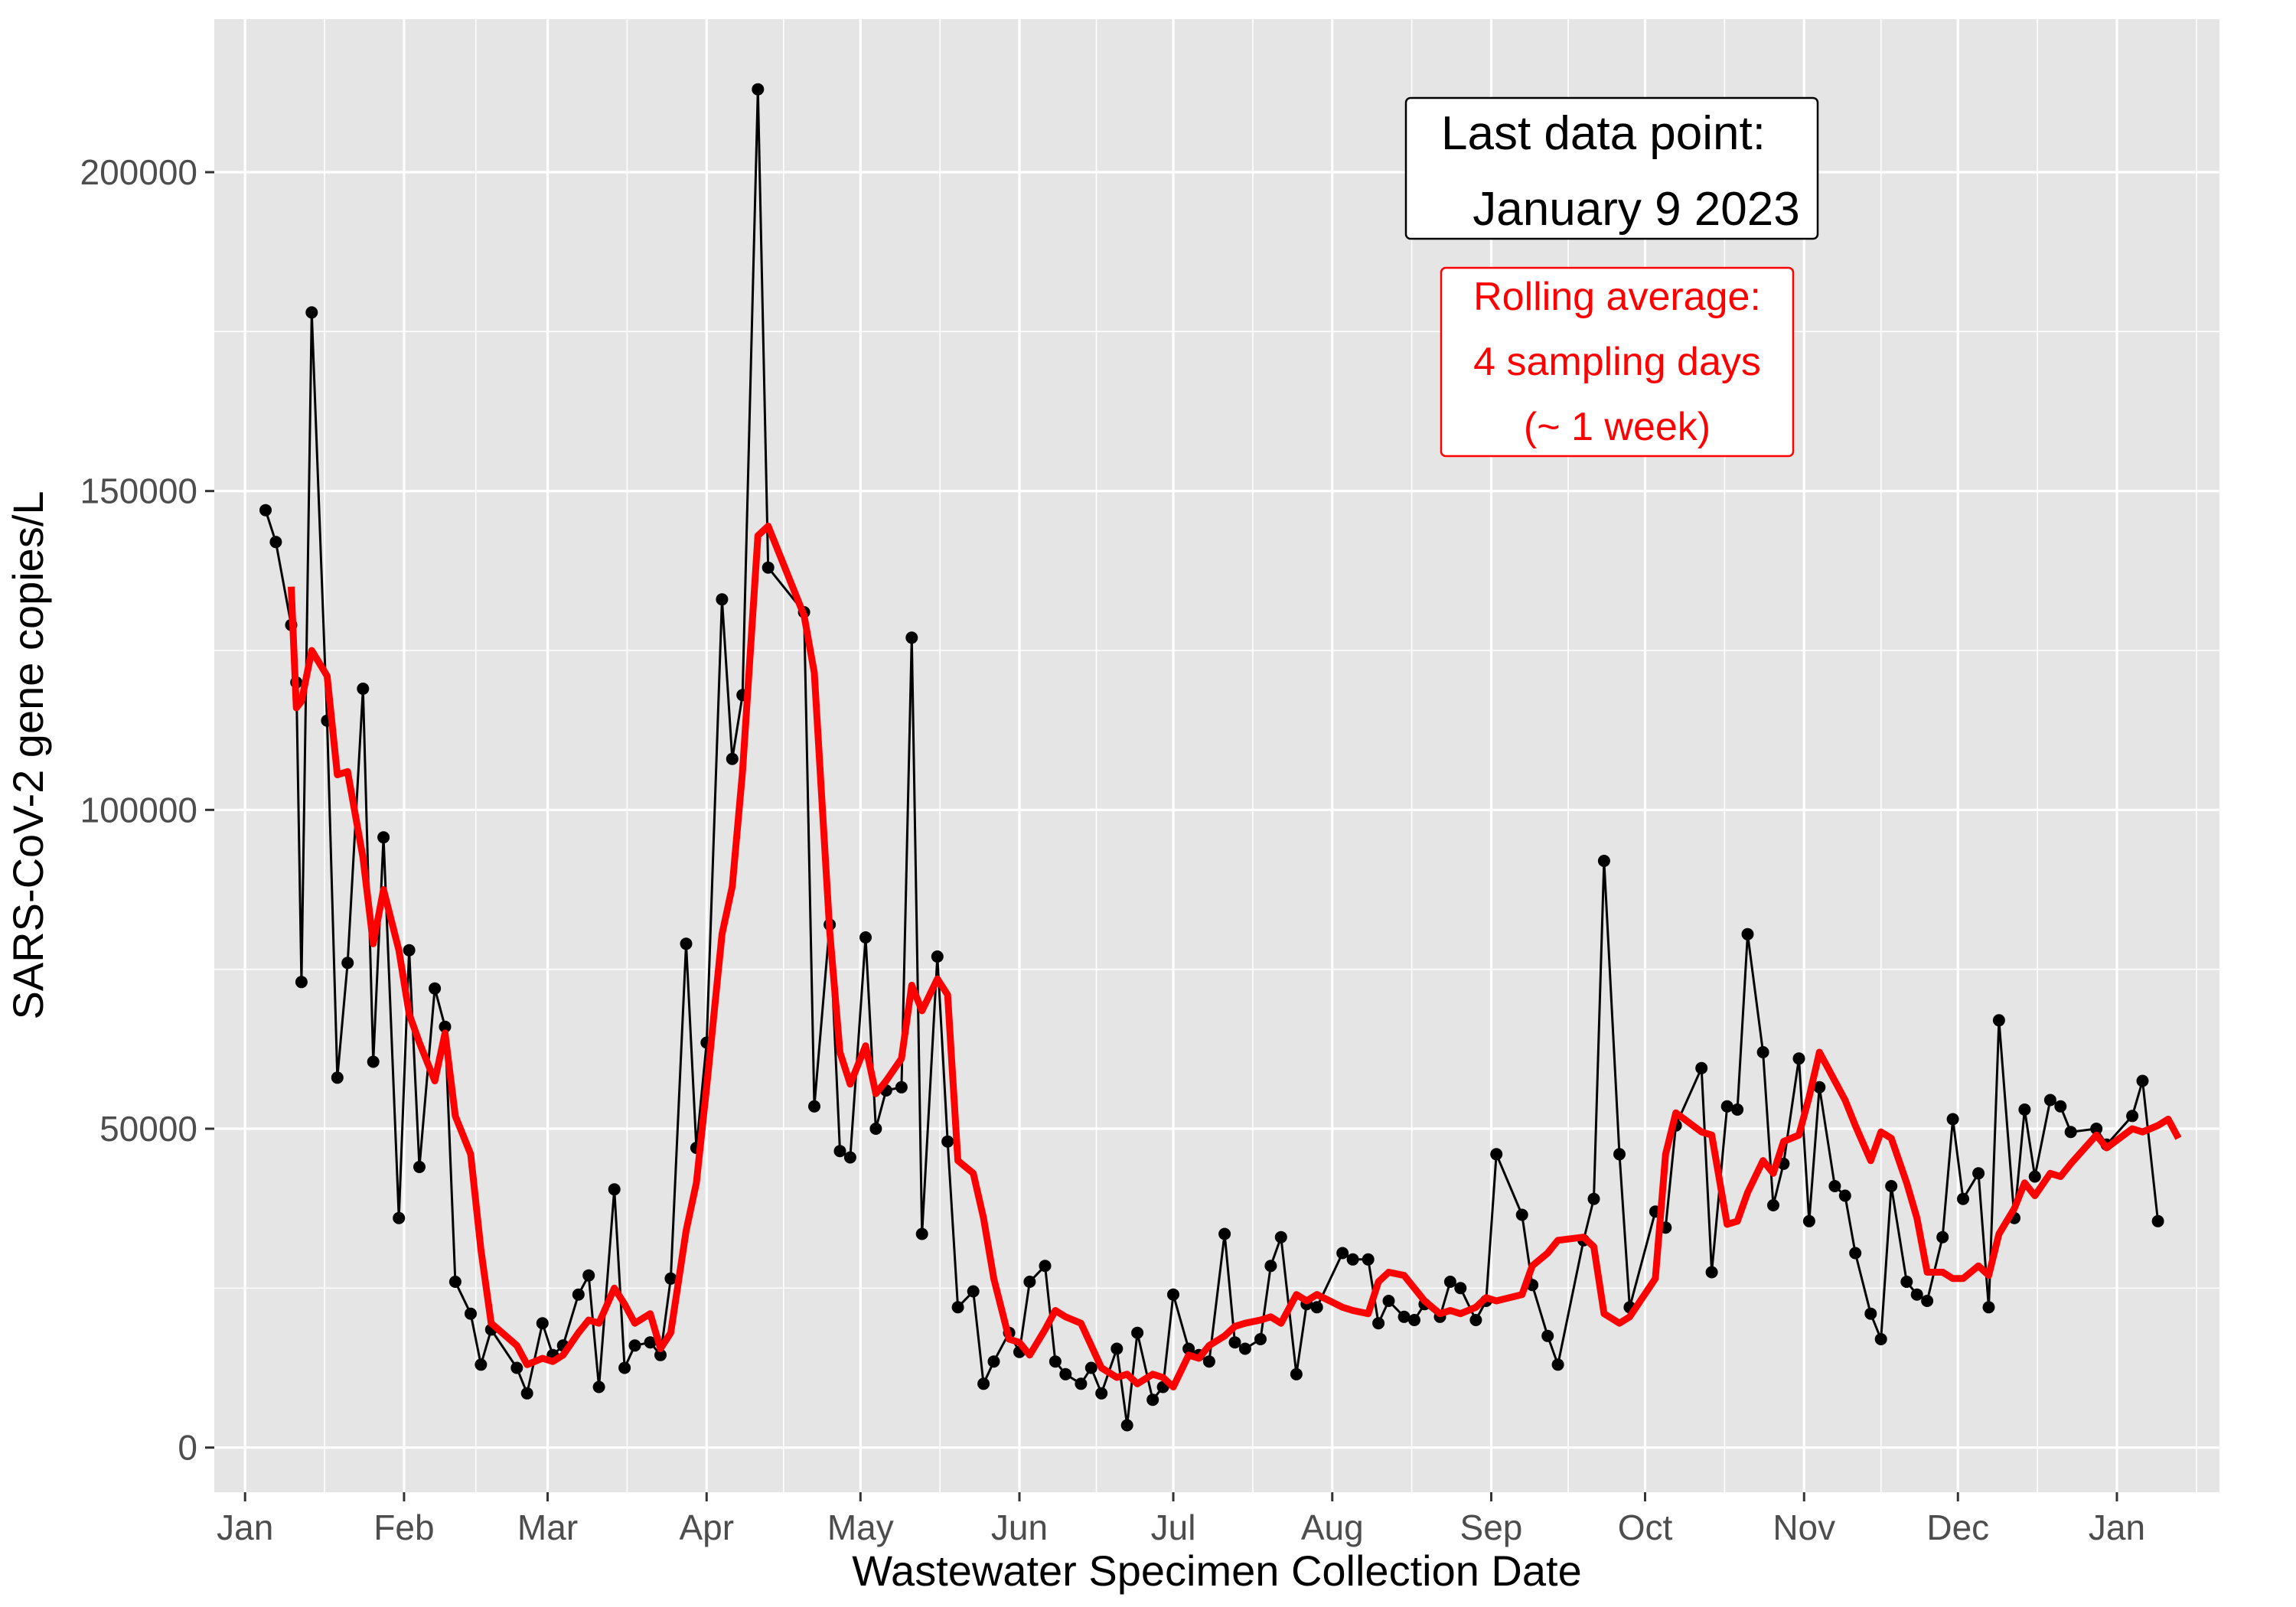  I want to click on x-tick-label: Dec, so click(1957, 1527).